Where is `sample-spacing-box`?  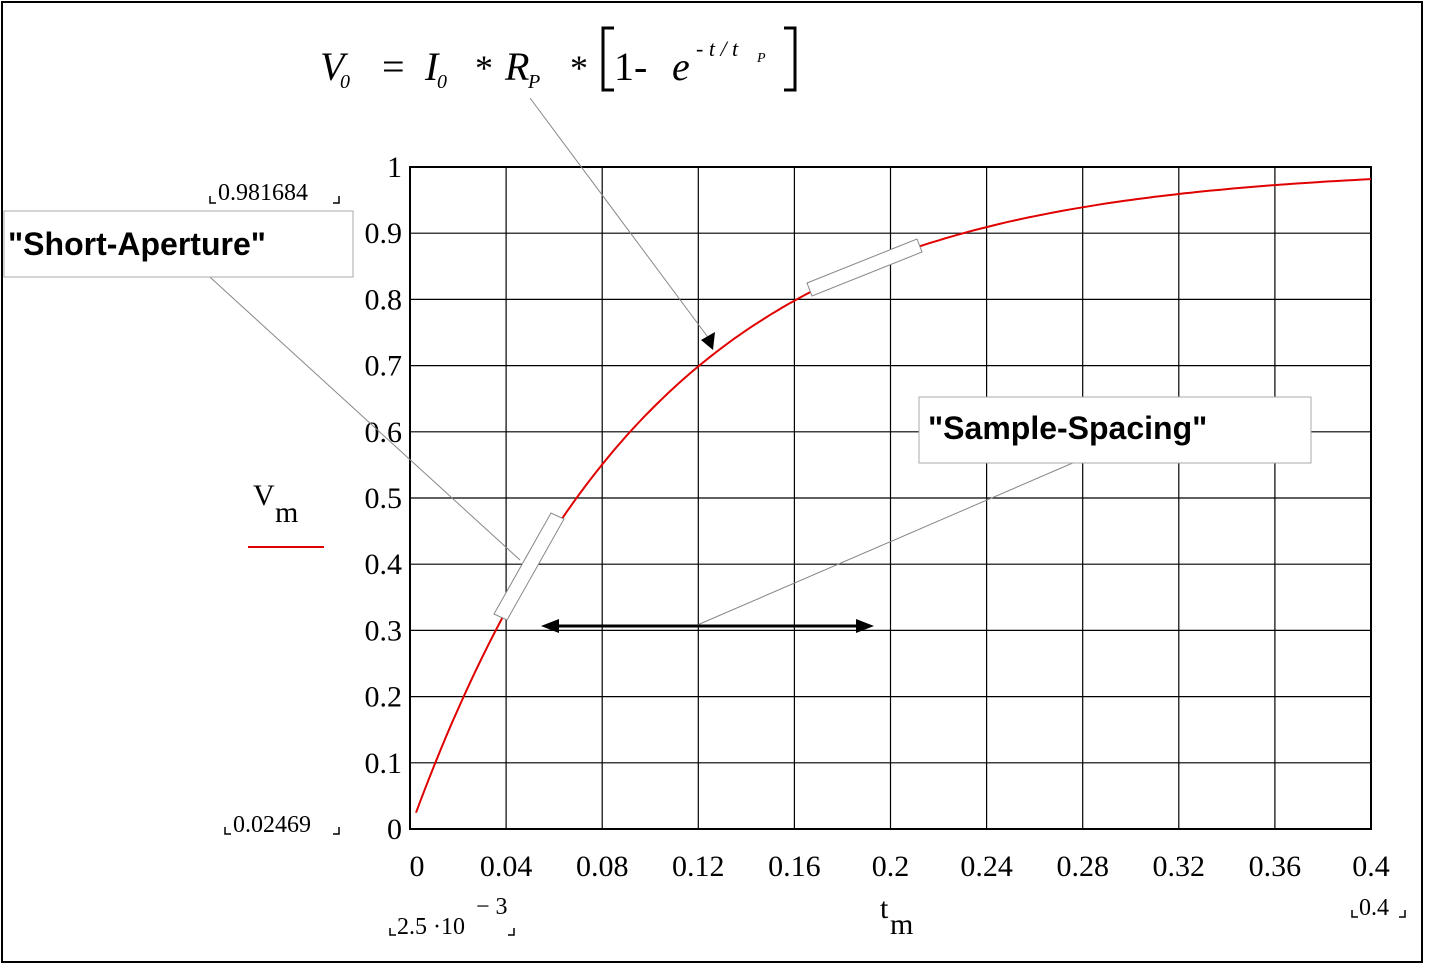 sample-spacing-box is located at coordinates (1115, 430).